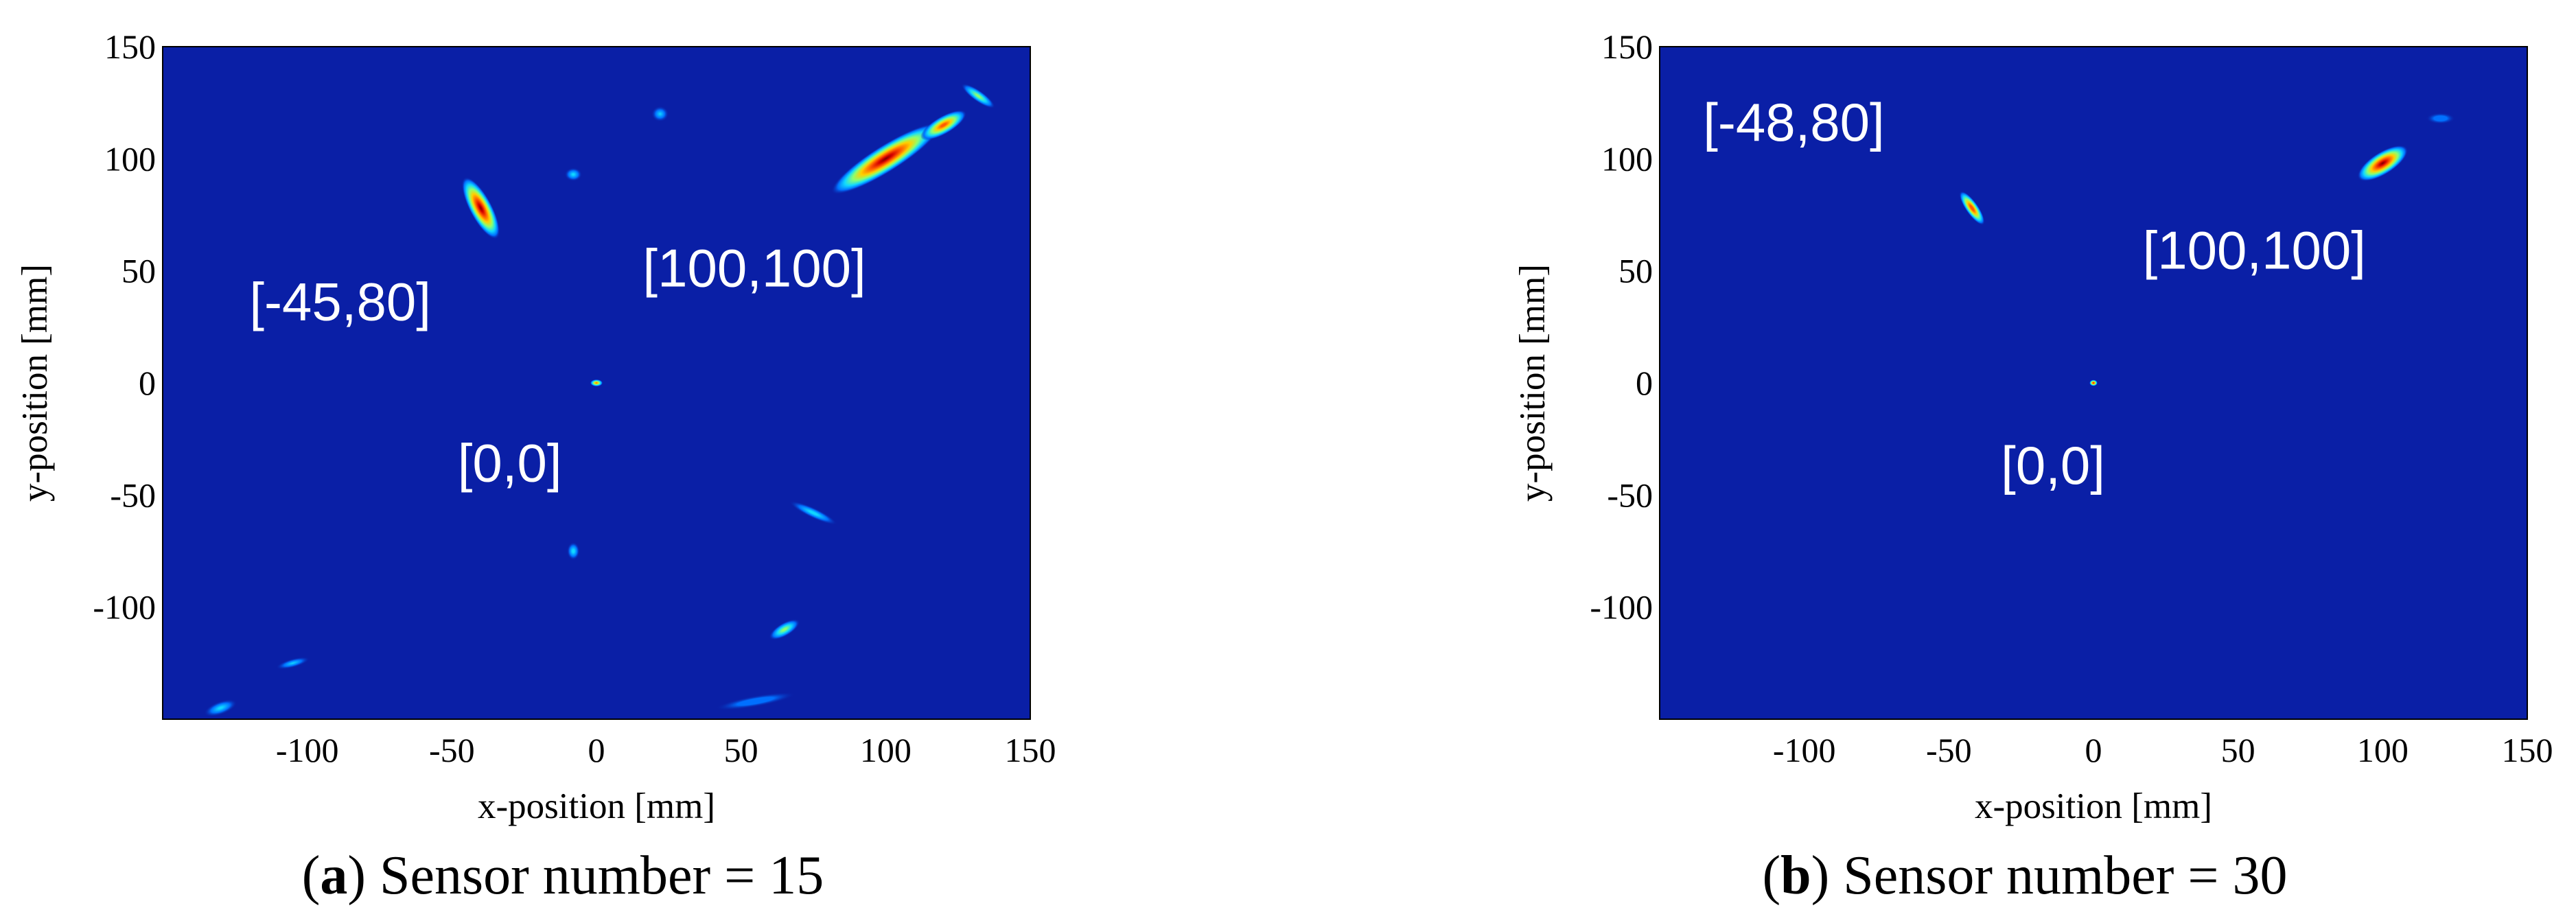  What do you see at coordinates (1795, 875) in the screenshot?
I see `caption-letter: b` at bounding box center [1795, 875].